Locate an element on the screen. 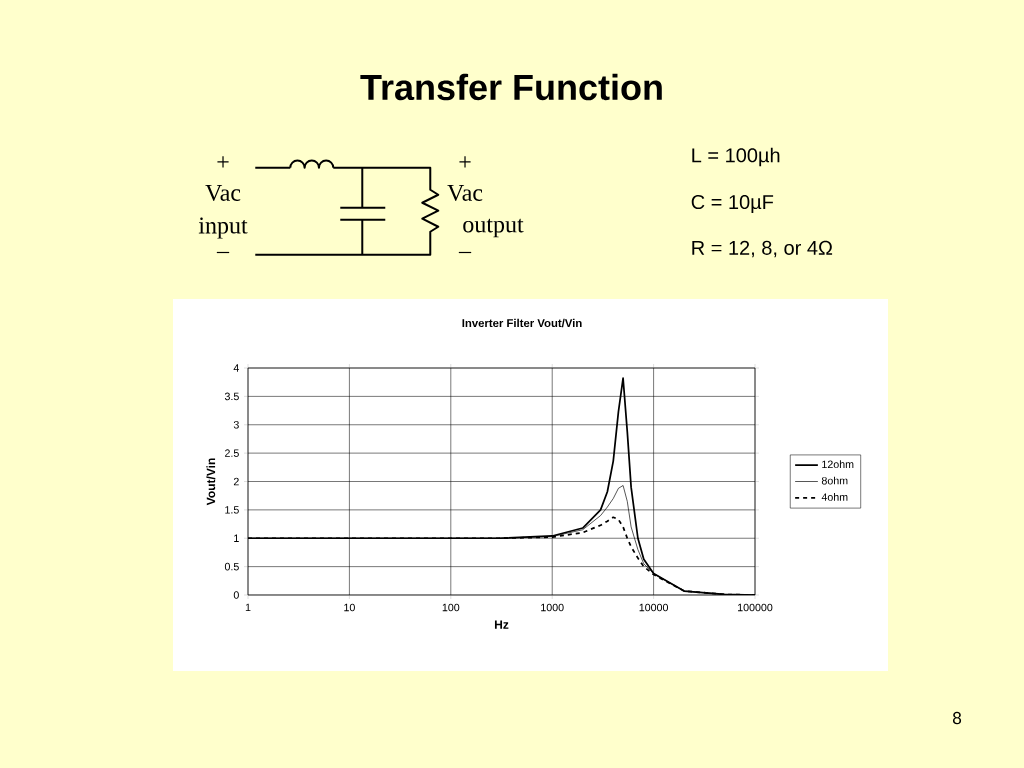 The image size is (1024, 768). y-tick-label: 0.5 is located at coordinates (231, 566).